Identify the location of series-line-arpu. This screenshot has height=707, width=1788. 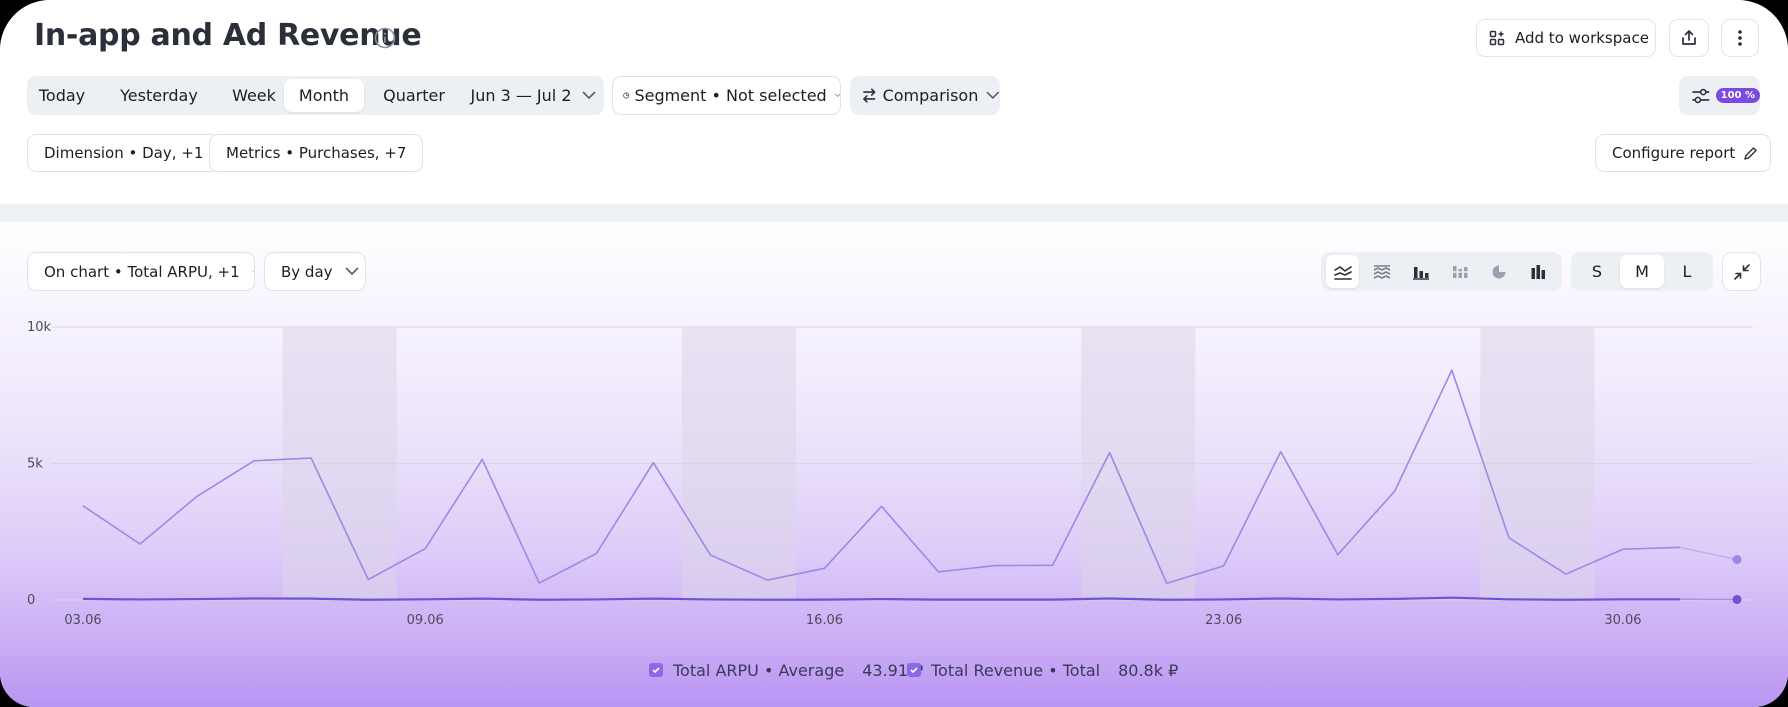
(881, 598).